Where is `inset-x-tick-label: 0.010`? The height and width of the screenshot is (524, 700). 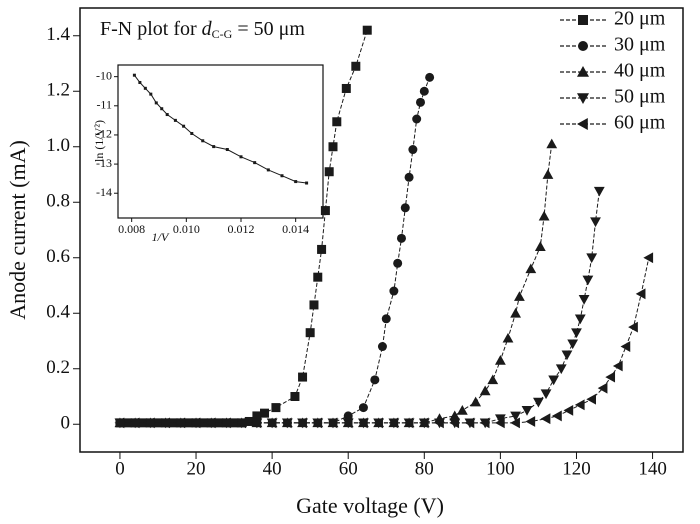 inset-x-tick-label: 0.010 is located at coordinates (186, 229).